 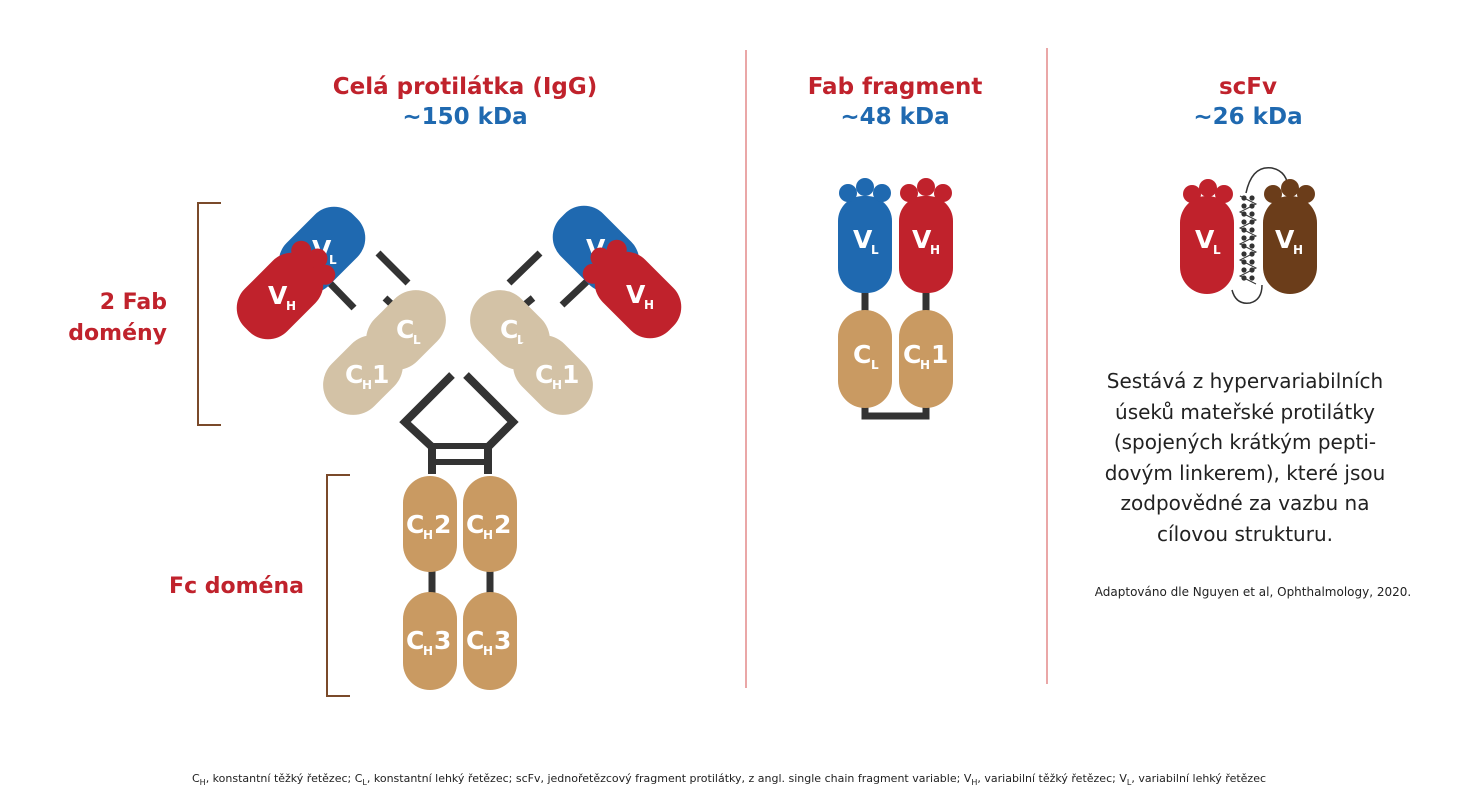 What do you see at coordinates (465, 102) in the screenshot?
I see `igg-title: Celá protilátka (IgG) ~150 kDa` at bounding box center [465, 102].